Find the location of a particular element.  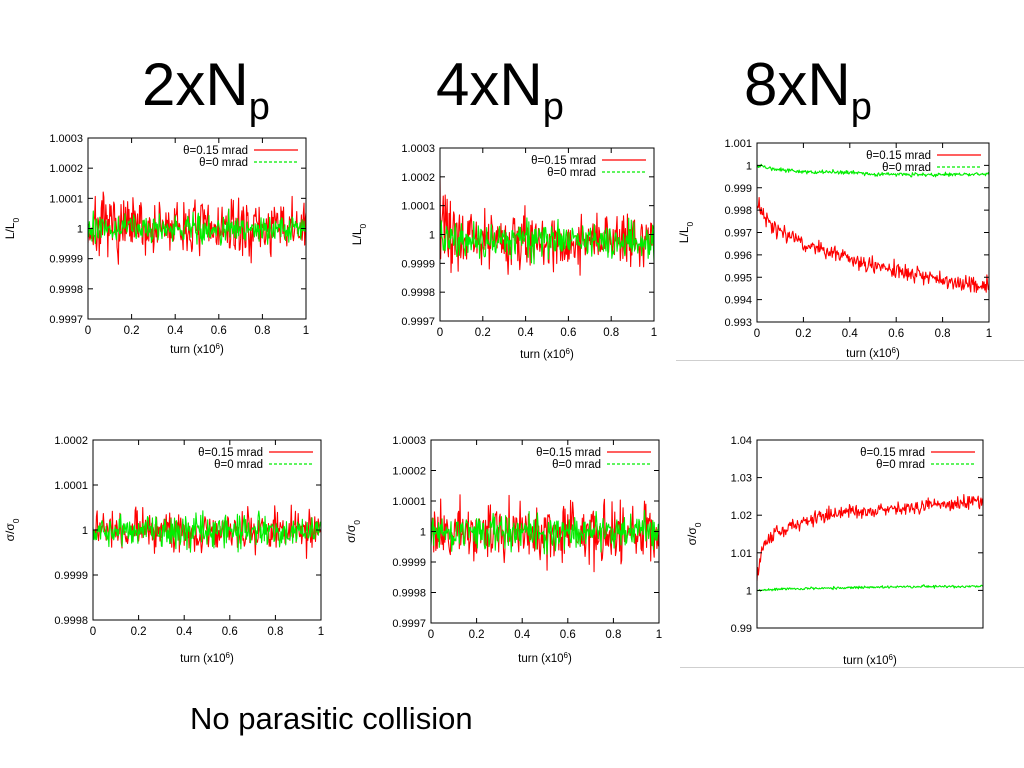

y-tick-label: 1.01 is located at coordinates (741, 554).